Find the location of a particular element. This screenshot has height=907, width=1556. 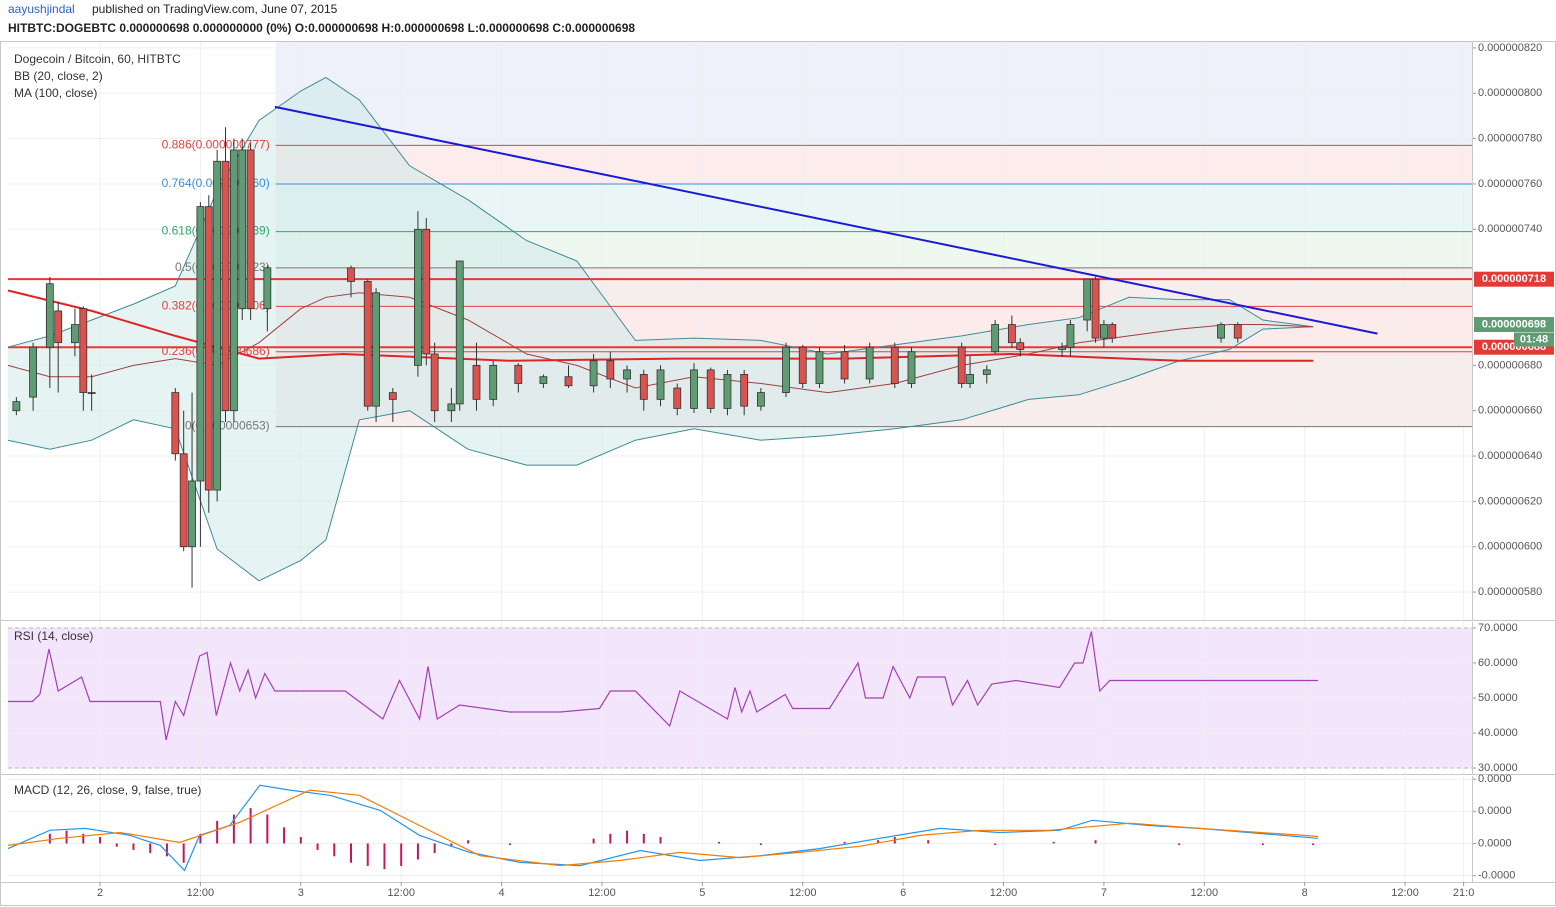

price-label-box is located at coordinates (1514, 279).